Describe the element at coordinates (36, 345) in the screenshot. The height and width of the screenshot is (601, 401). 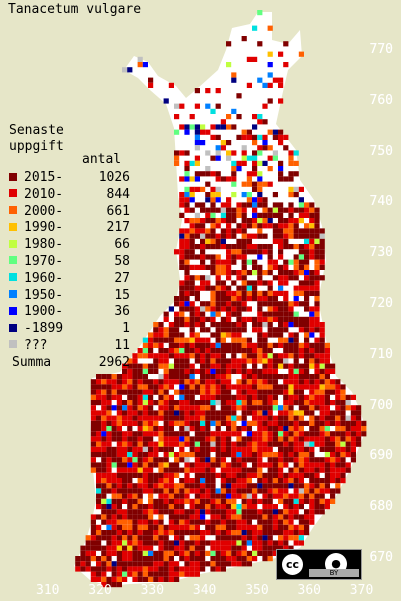
I see `legend-label: ???` at that location.